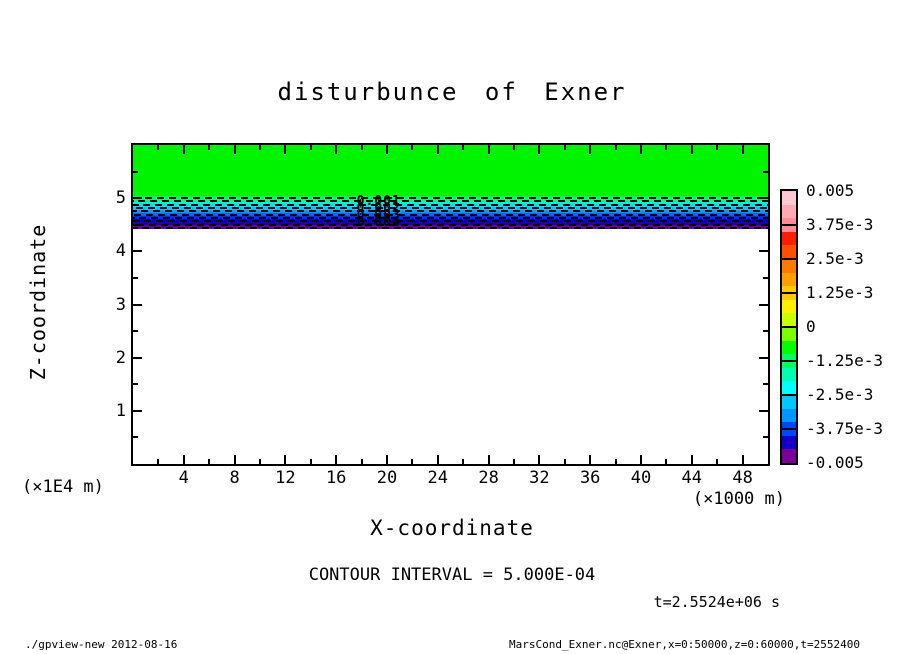 This screenshot has height=654, width=904. What do you see at coordinates (183, 478) in the screenshot?
I see `x-tick-label: 4` at bounding box center [183, 478].